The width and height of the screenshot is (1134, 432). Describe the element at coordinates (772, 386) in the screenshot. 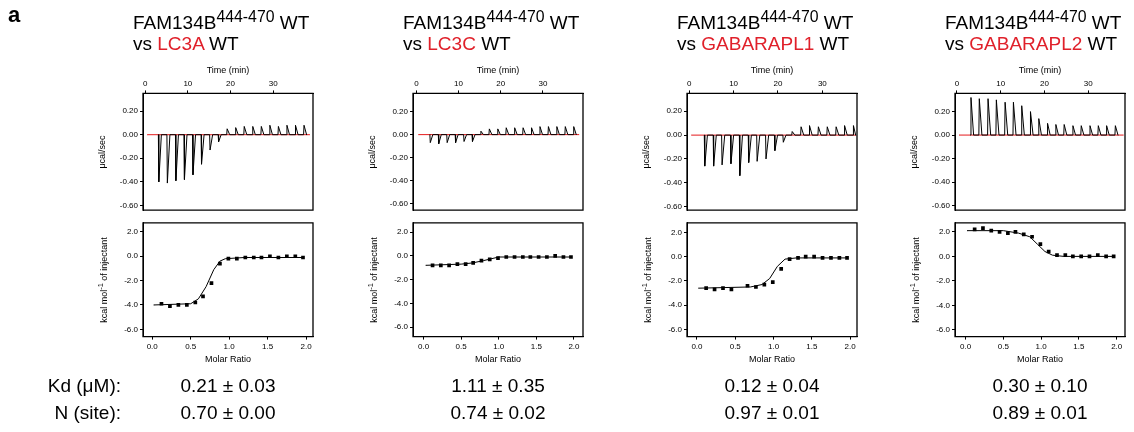

I see `text: 0.12 ± 0.04` at that location.